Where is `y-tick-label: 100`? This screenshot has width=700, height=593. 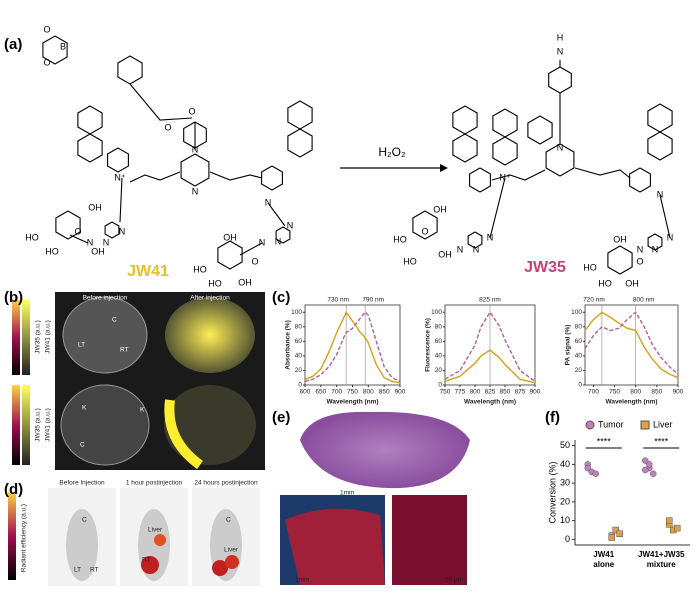
y-tick-label: 100 is located at coordinates (296, 312).